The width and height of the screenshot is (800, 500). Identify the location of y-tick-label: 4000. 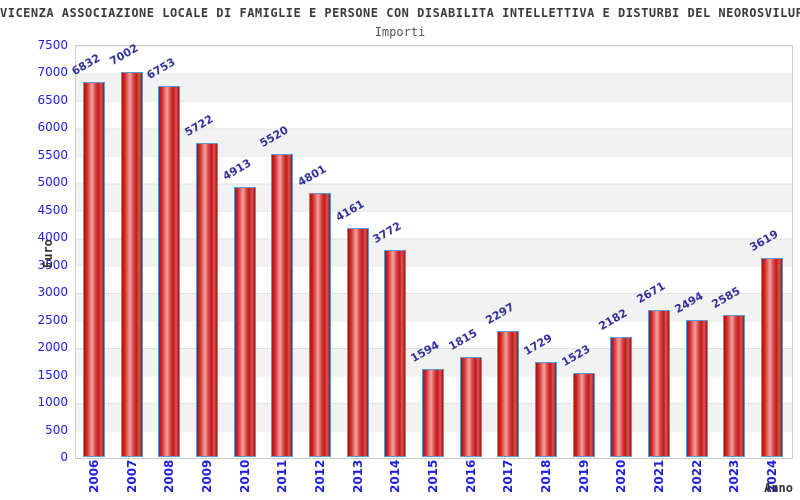
(52, 237).